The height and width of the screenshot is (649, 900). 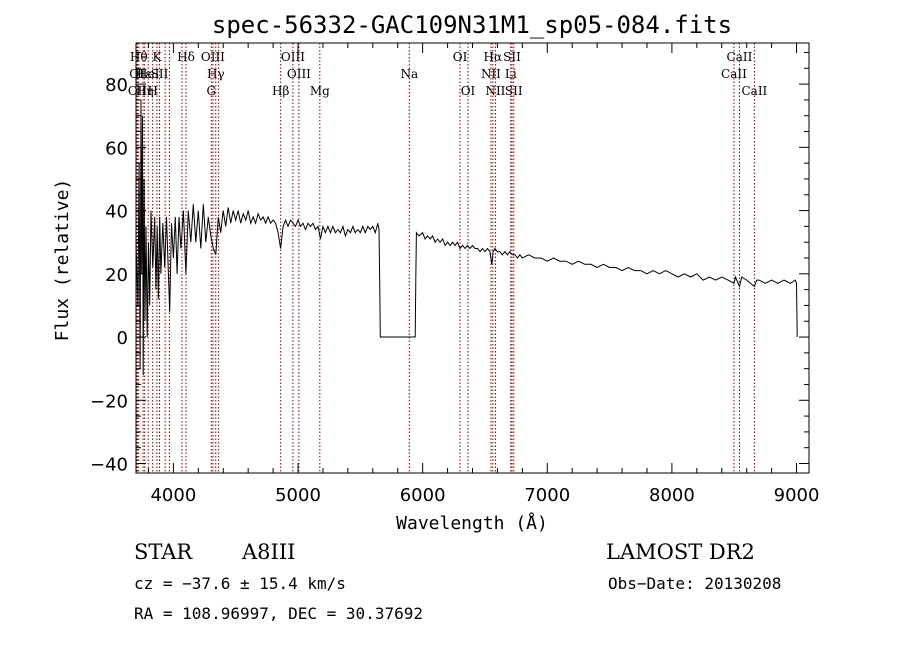 What do you see at coordinates (116, 85) in the screenshot?
I see `y-tick-label-80: 80` at bounding box center [116, 85].